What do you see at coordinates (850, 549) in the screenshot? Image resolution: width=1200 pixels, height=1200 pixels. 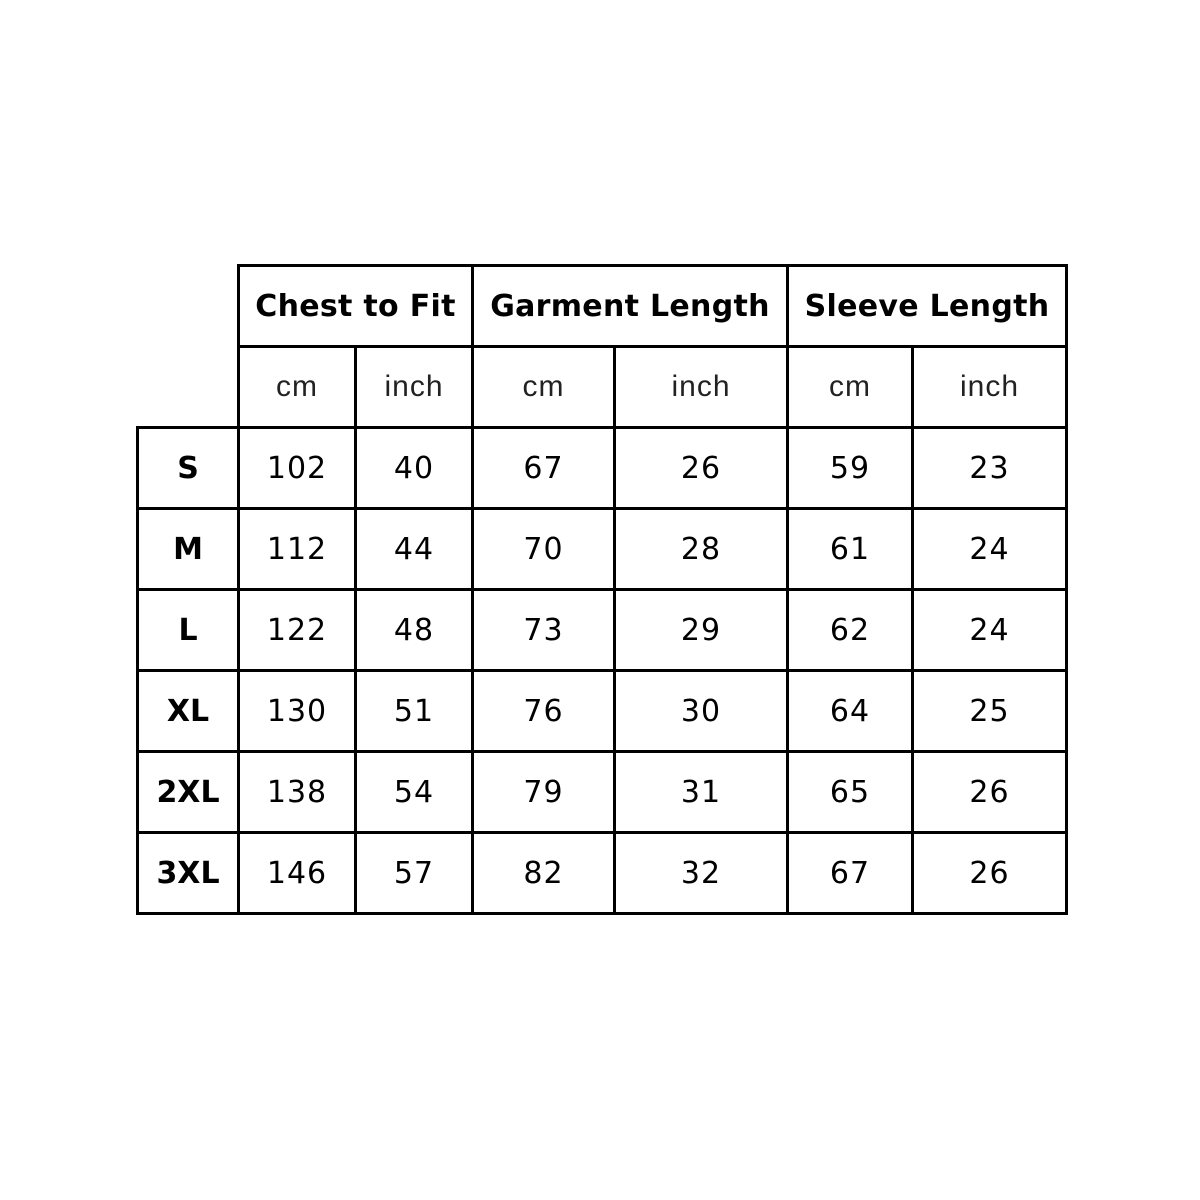 I see `value-cell: 61` at bounding box center [850, 549].